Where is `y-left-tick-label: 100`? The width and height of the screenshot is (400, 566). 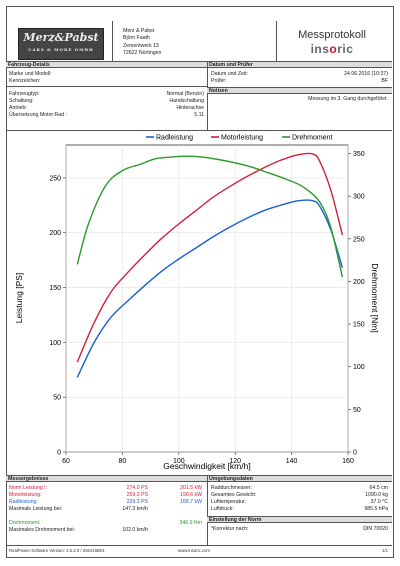 y-left-tick-label: 100 is located at coordinates (55, 343).